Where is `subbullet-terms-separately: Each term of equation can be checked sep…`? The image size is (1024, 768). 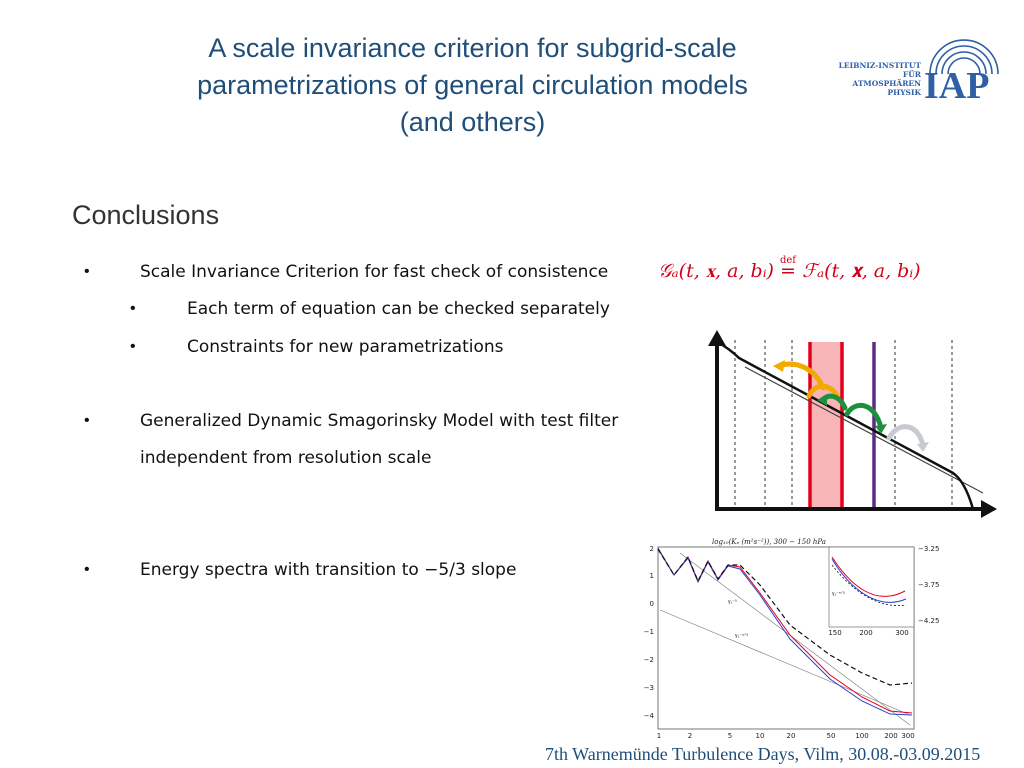
subbullet-terms-separately: Each term of equation can be checked sep… is located at coordinates (398, 309).